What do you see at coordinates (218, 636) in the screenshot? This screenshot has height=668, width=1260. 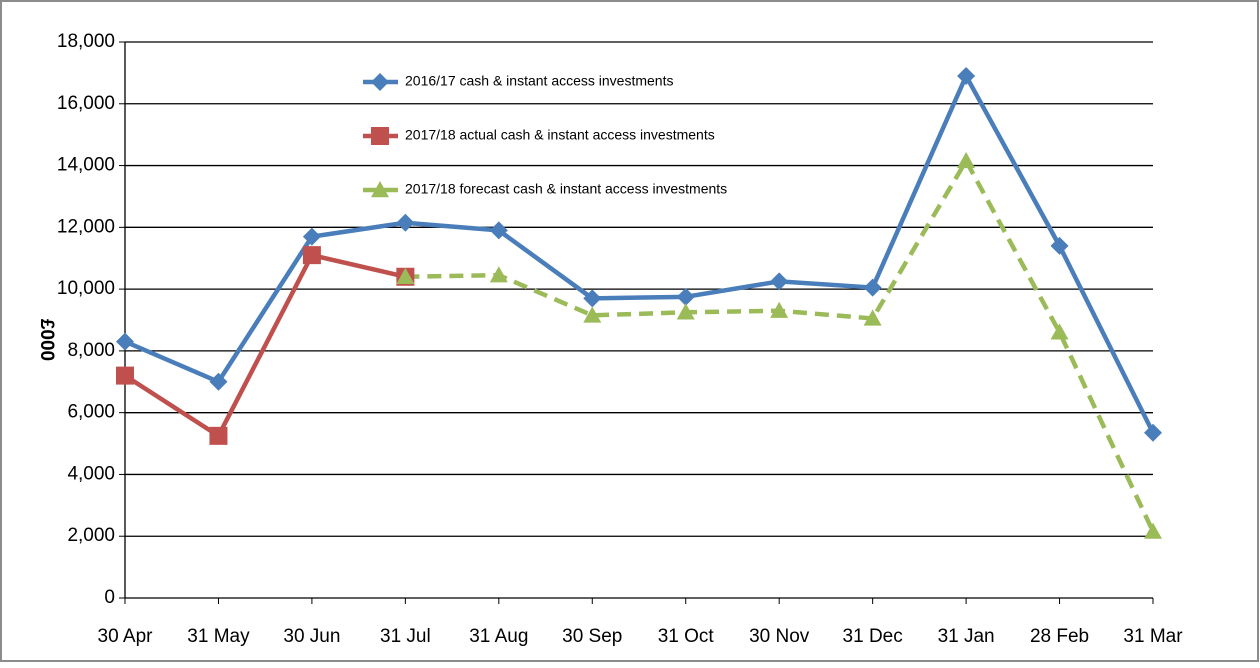 I see `x-tick-label: 31 May` at bounding box center [218, 636].